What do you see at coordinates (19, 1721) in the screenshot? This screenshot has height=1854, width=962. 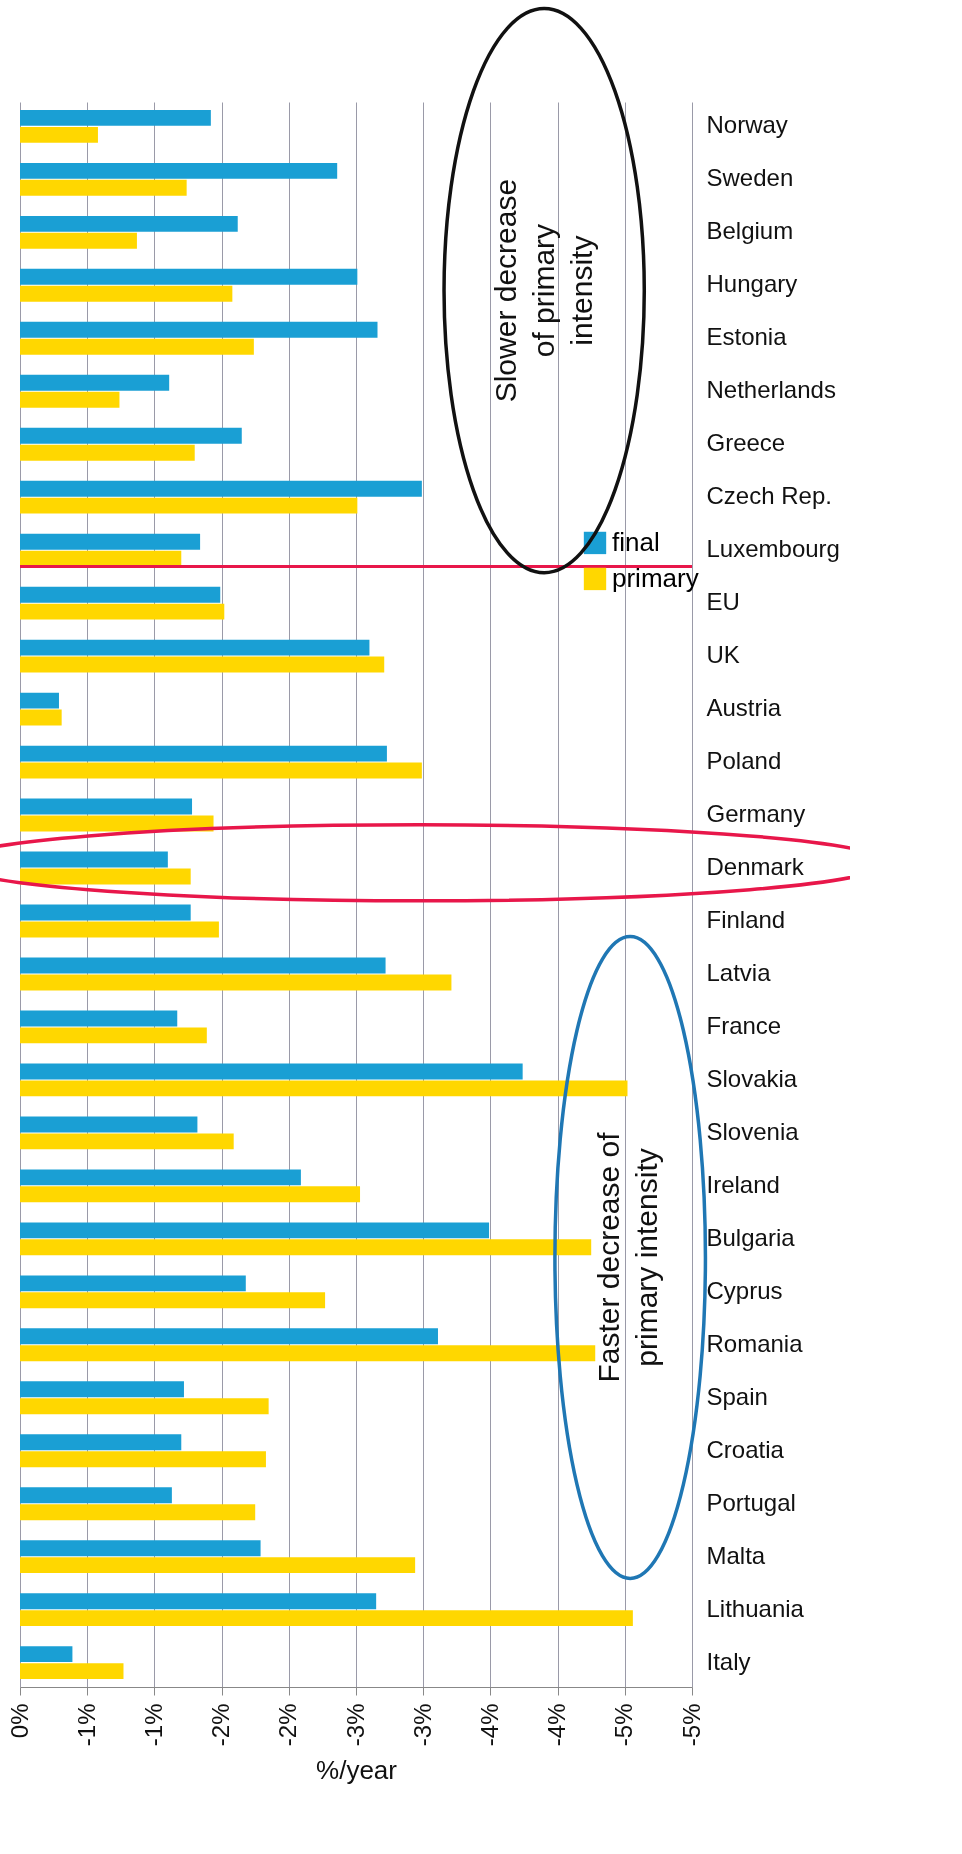 I see `x-tick-label: 0%` at bounding box center [19, 1721].